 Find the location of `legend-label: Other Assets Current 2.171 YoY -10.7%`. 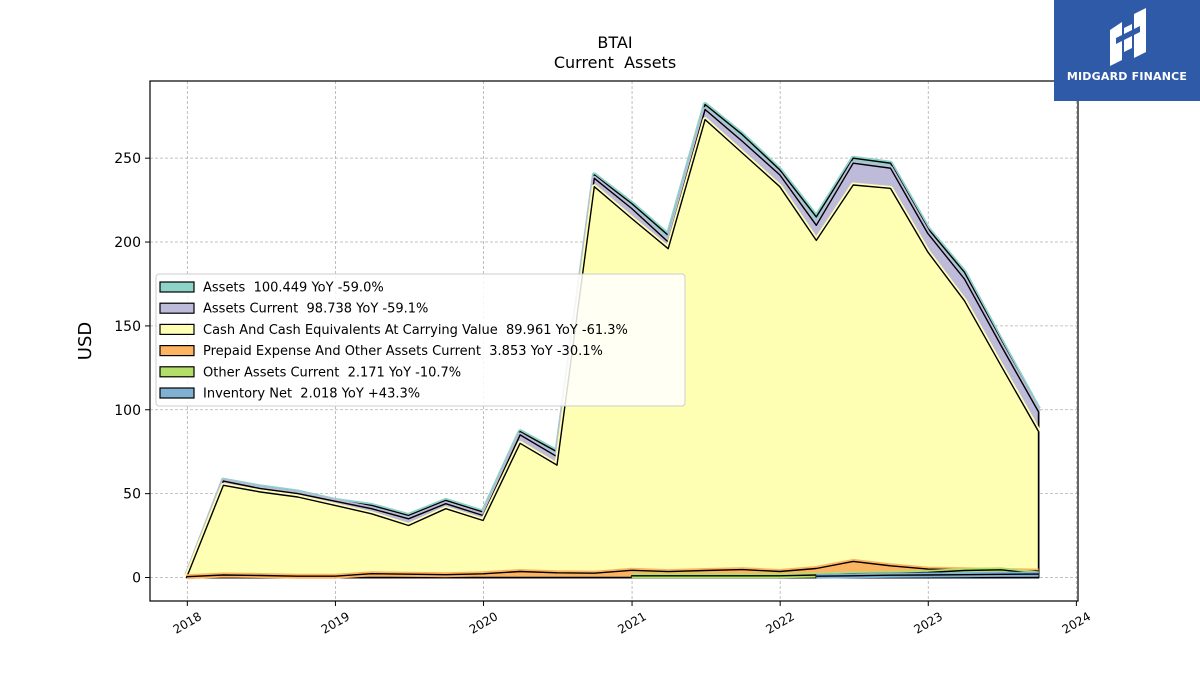

legend-label: Other Assets Current 2.171 YoY -10.7% is located at coordinates (332, 372).